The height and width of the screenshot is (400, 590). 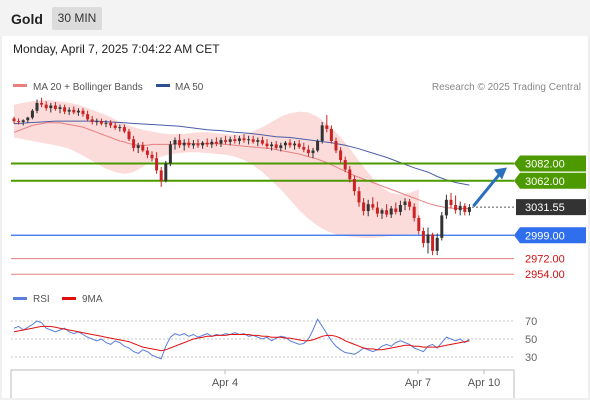 I want to click on rsi-level-label-30: 30, so click(x=531, y=358).